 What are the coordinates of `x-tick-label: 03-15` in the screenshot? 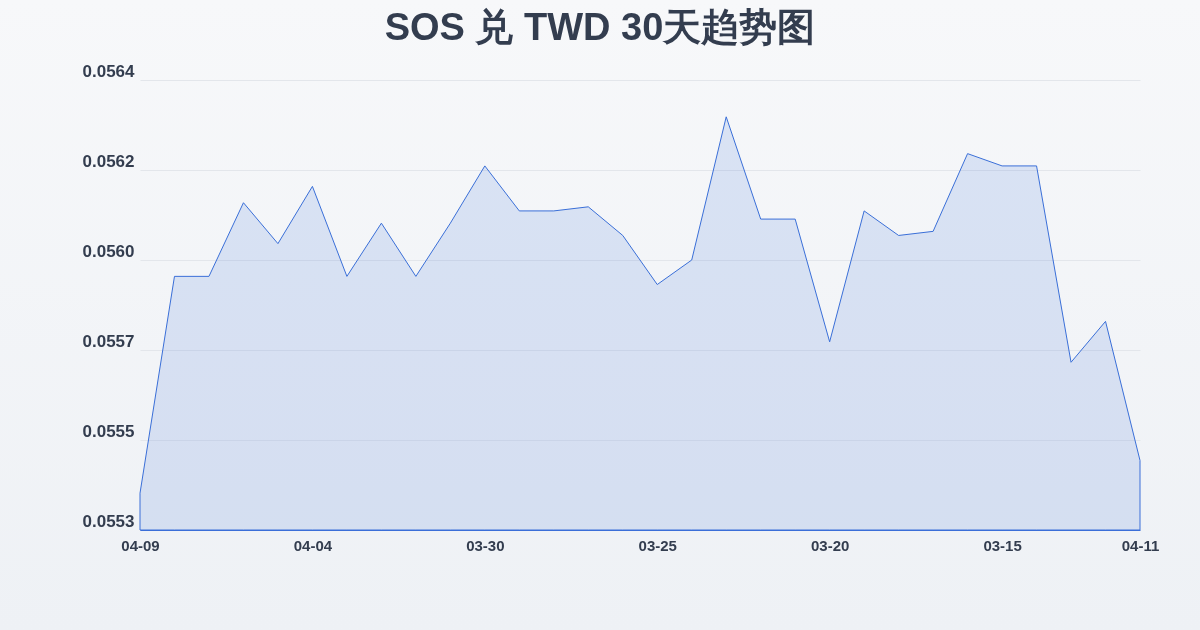 It's located at (1002, 545).